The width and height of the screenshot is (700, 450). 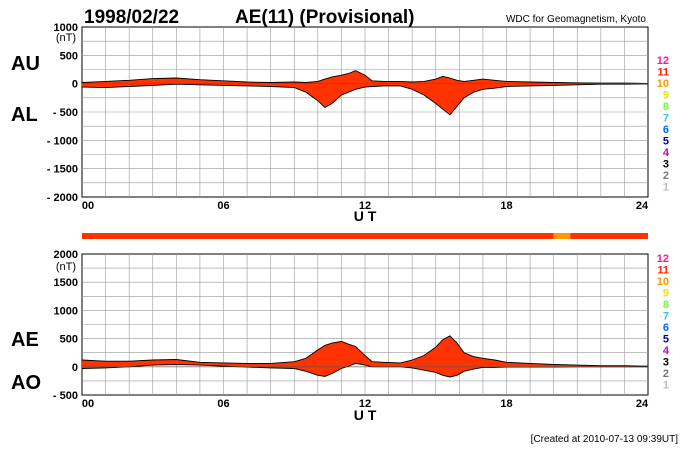 What do you see at coordinates (66, 38) in the screenshot?
I see `unit-label-top: (nT)` at bounding box center [66, 38].